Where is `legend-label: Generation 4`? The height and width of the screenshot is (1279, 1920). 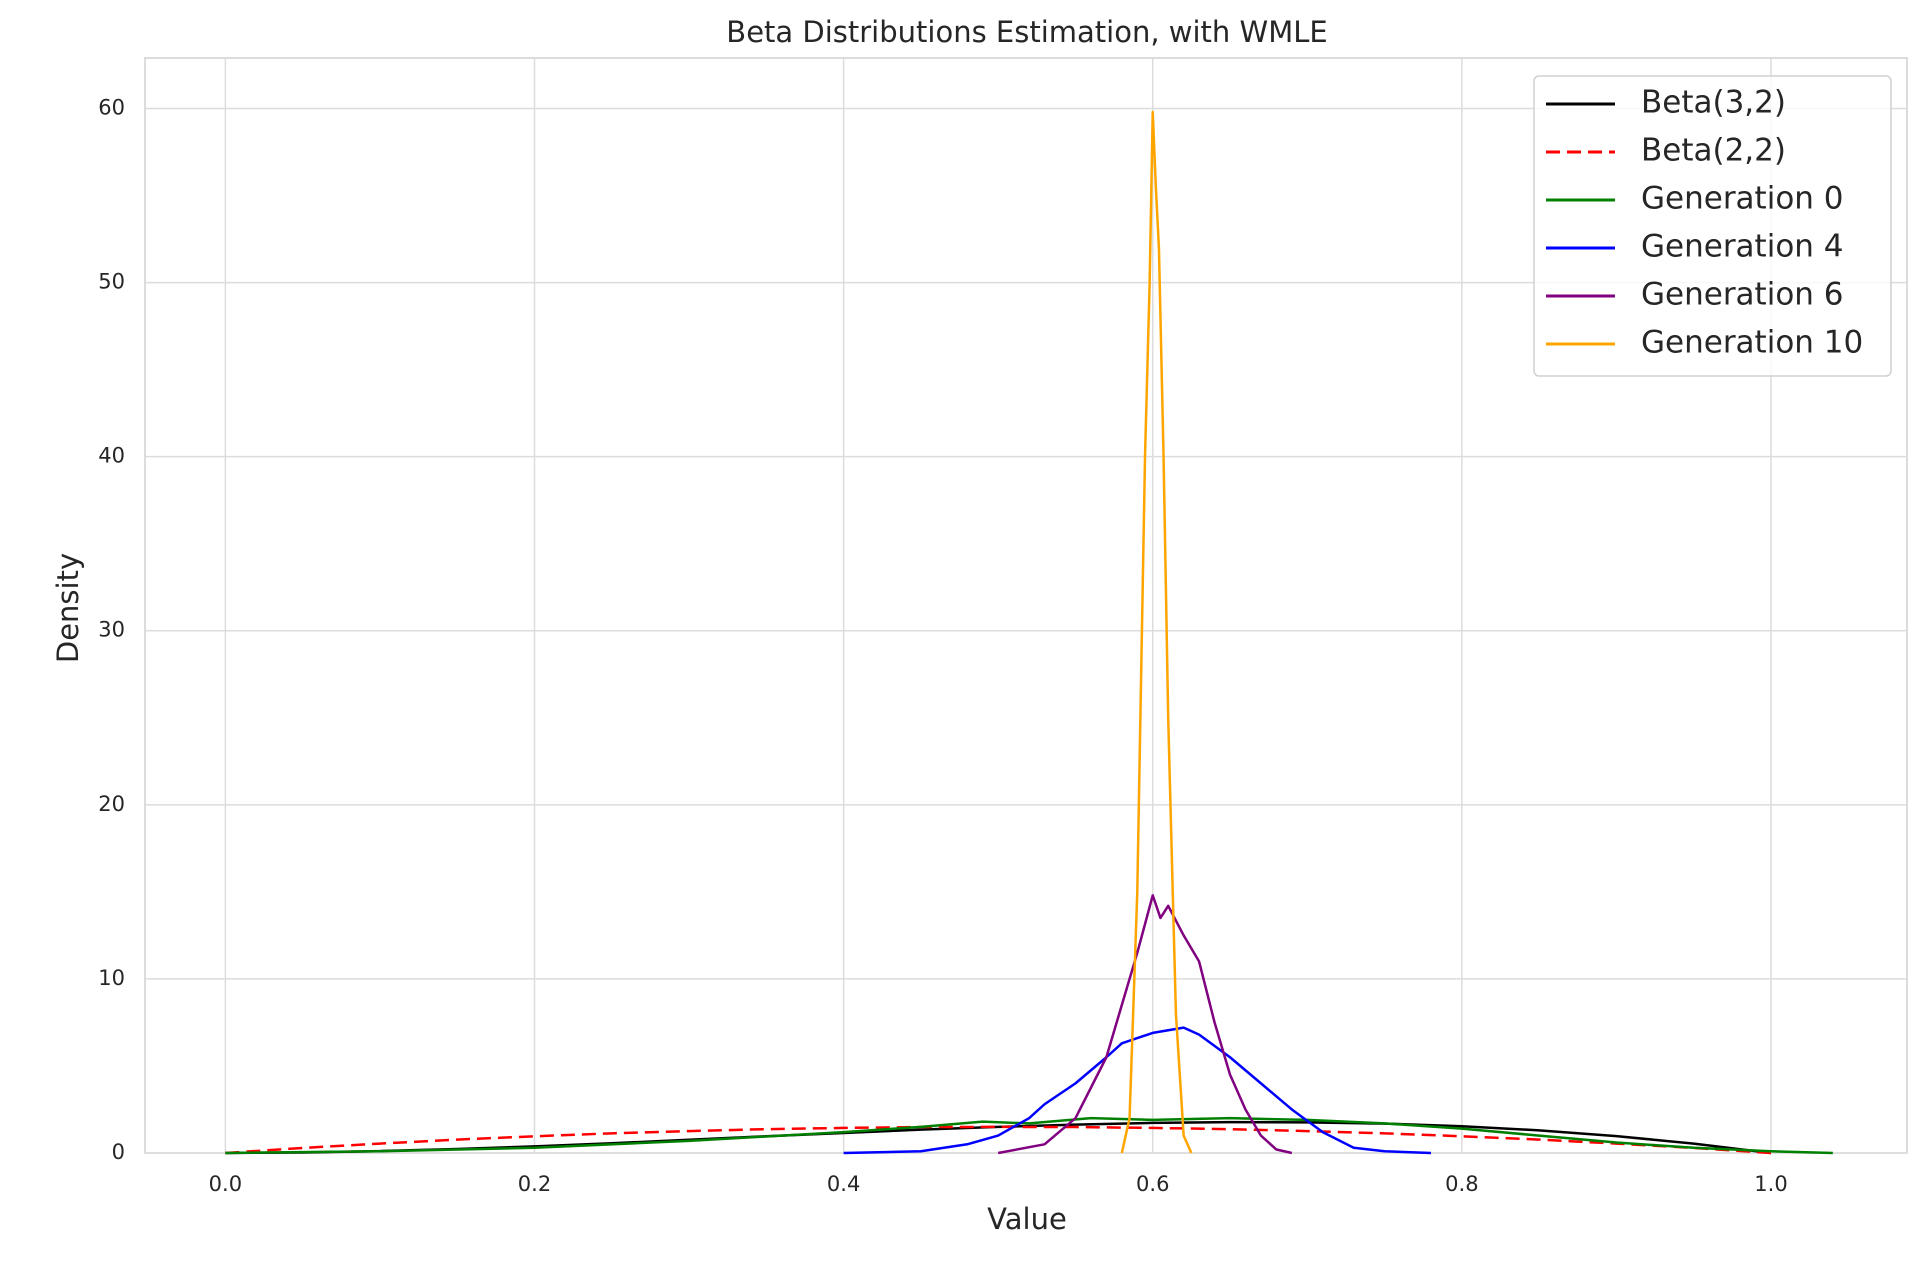 legend-label: Generation 4 is located at coordinates (1742, 247).